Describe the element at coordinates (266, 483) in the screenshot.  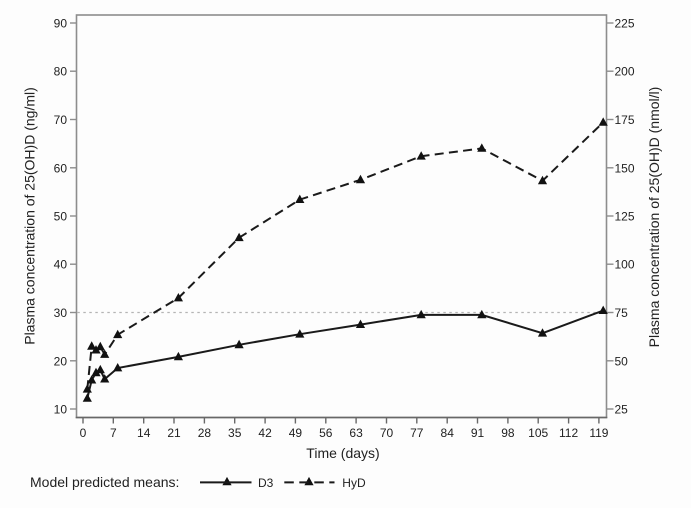
I see `svg-text: D3` at that location.